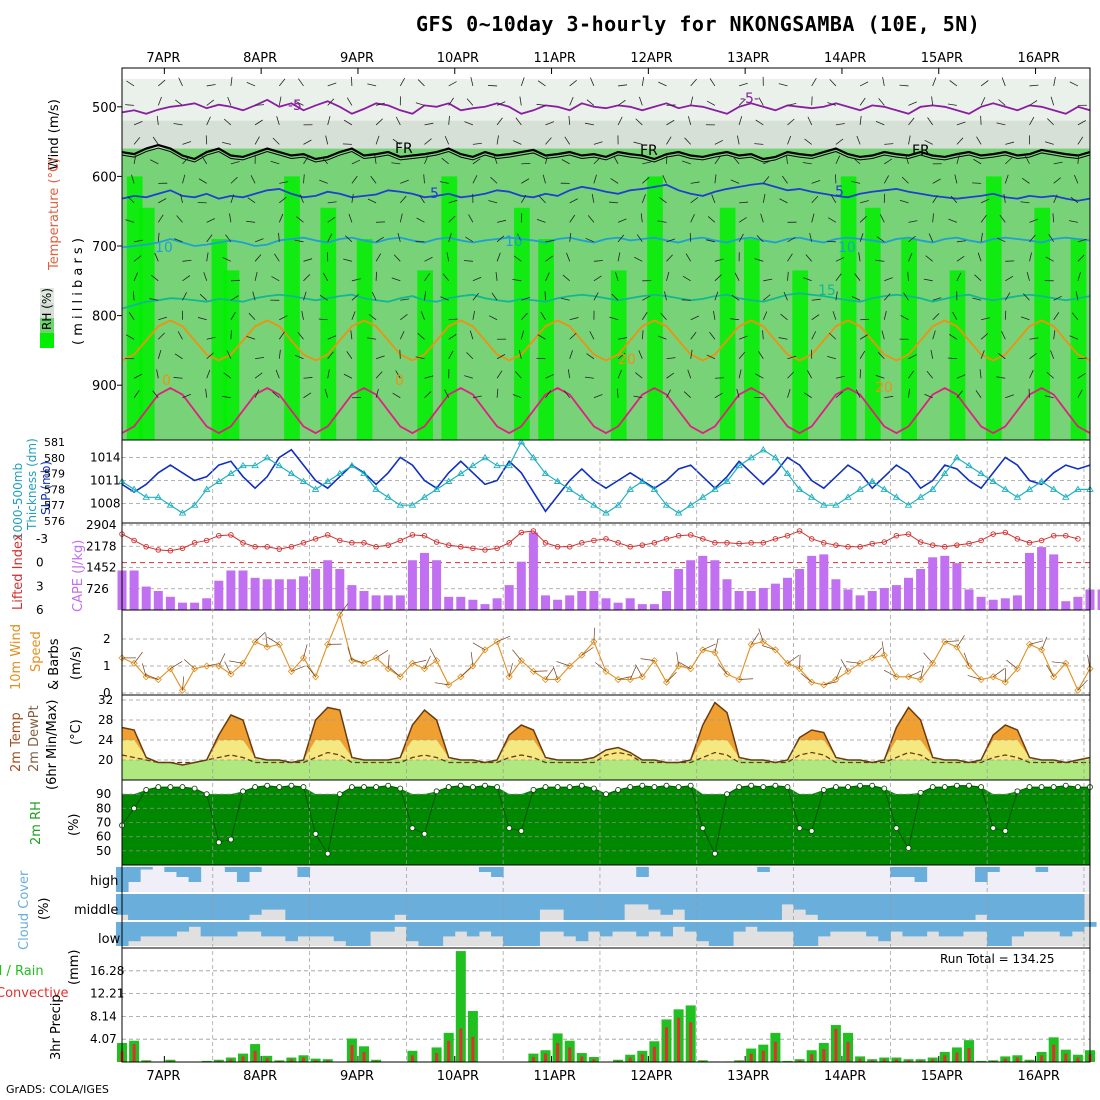  I want to click on cape-bar, so click(1042, 578).